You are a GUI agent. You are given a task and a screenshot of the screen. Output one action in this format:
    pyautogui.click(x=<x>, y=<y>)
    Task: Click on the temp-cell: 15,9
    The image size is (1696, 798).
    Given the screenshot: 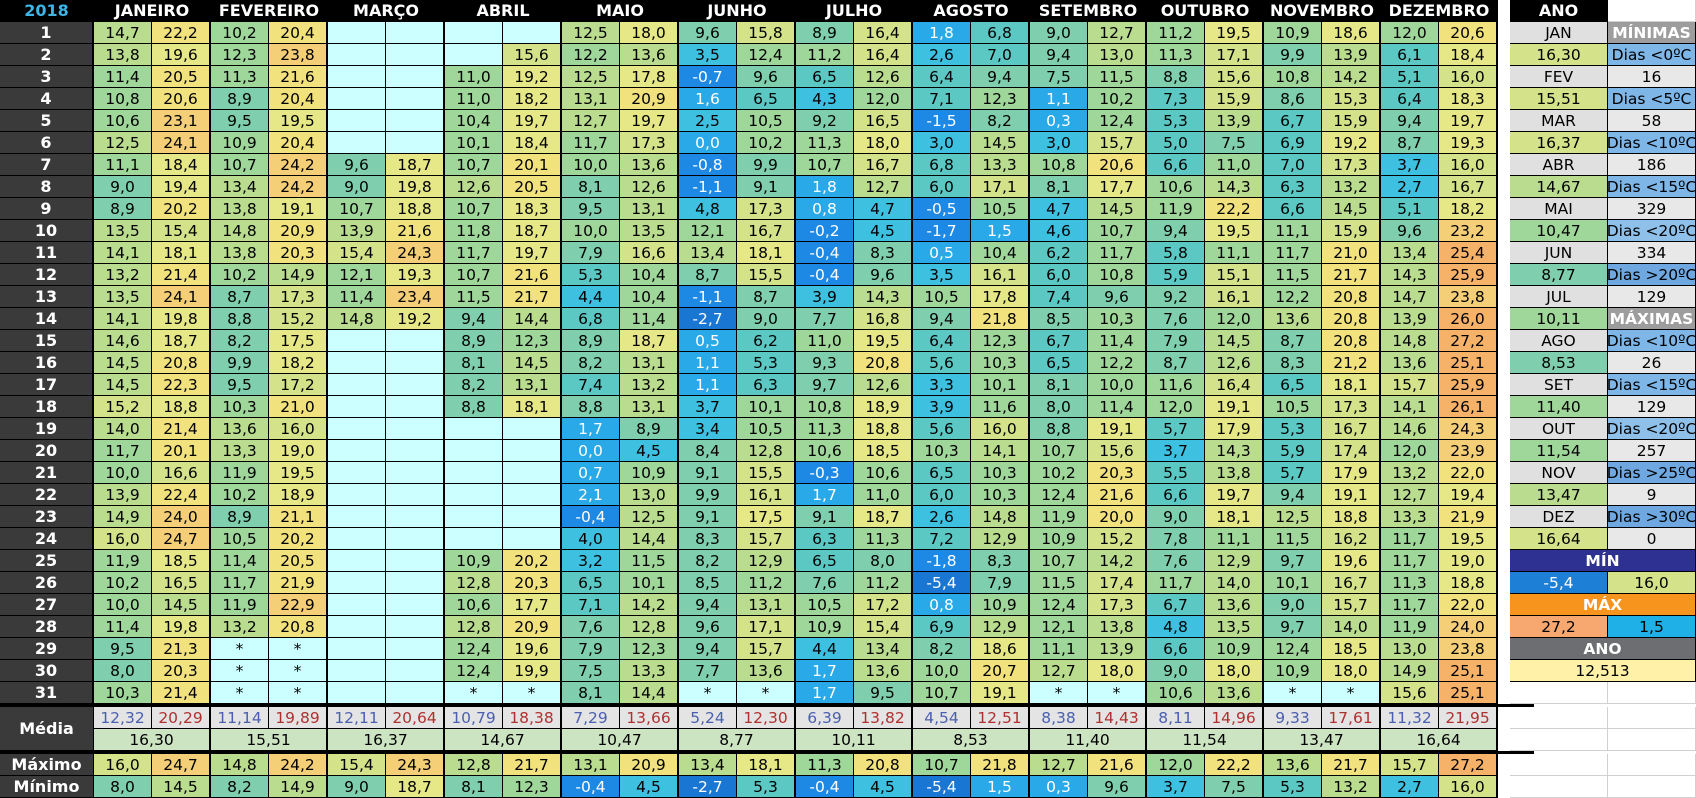 What is the action you would take?
    pyautogui.click(x=1351, y=231)
    